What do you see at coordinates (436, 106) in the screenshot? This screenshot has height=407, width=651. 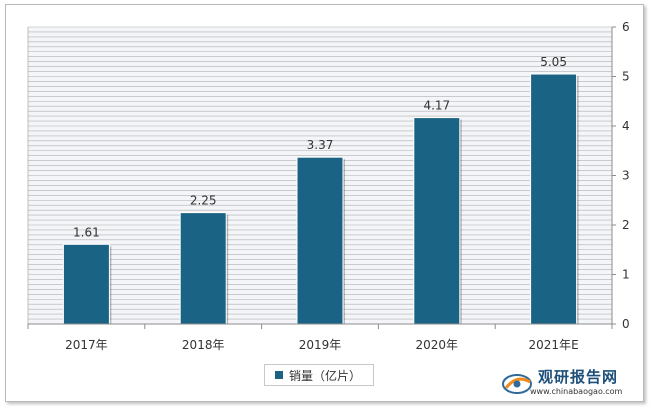 I see `data-label: 4.17` at bounding box center [436, 106].